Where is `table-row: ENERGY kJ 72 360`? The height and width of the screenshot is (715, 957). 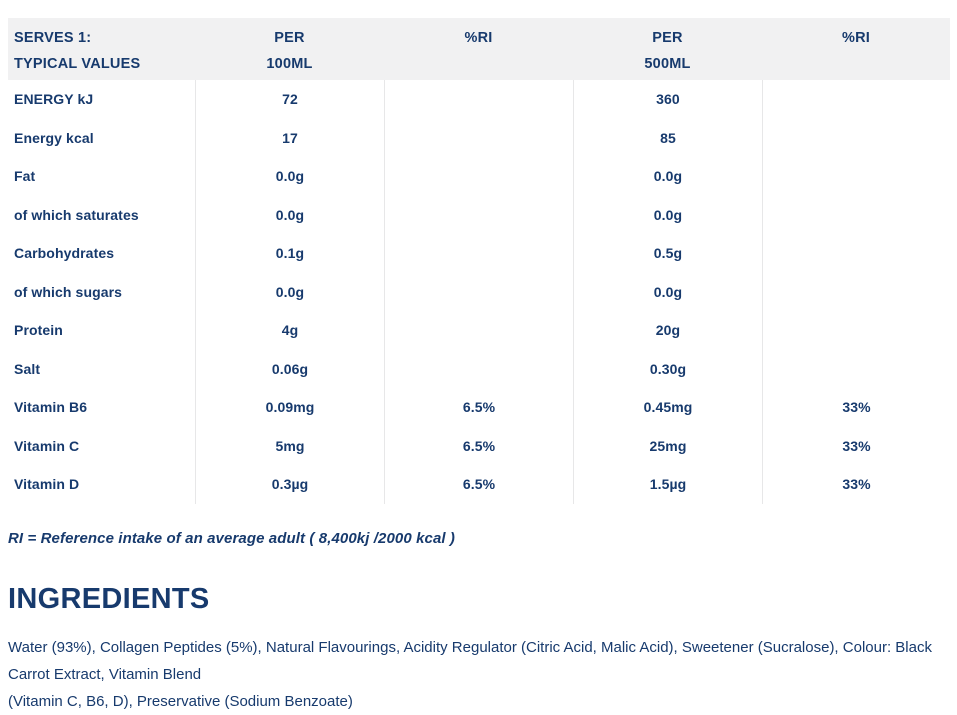
table-row: ENERGY kJ 72 360 is located at coordinates (479, 99).